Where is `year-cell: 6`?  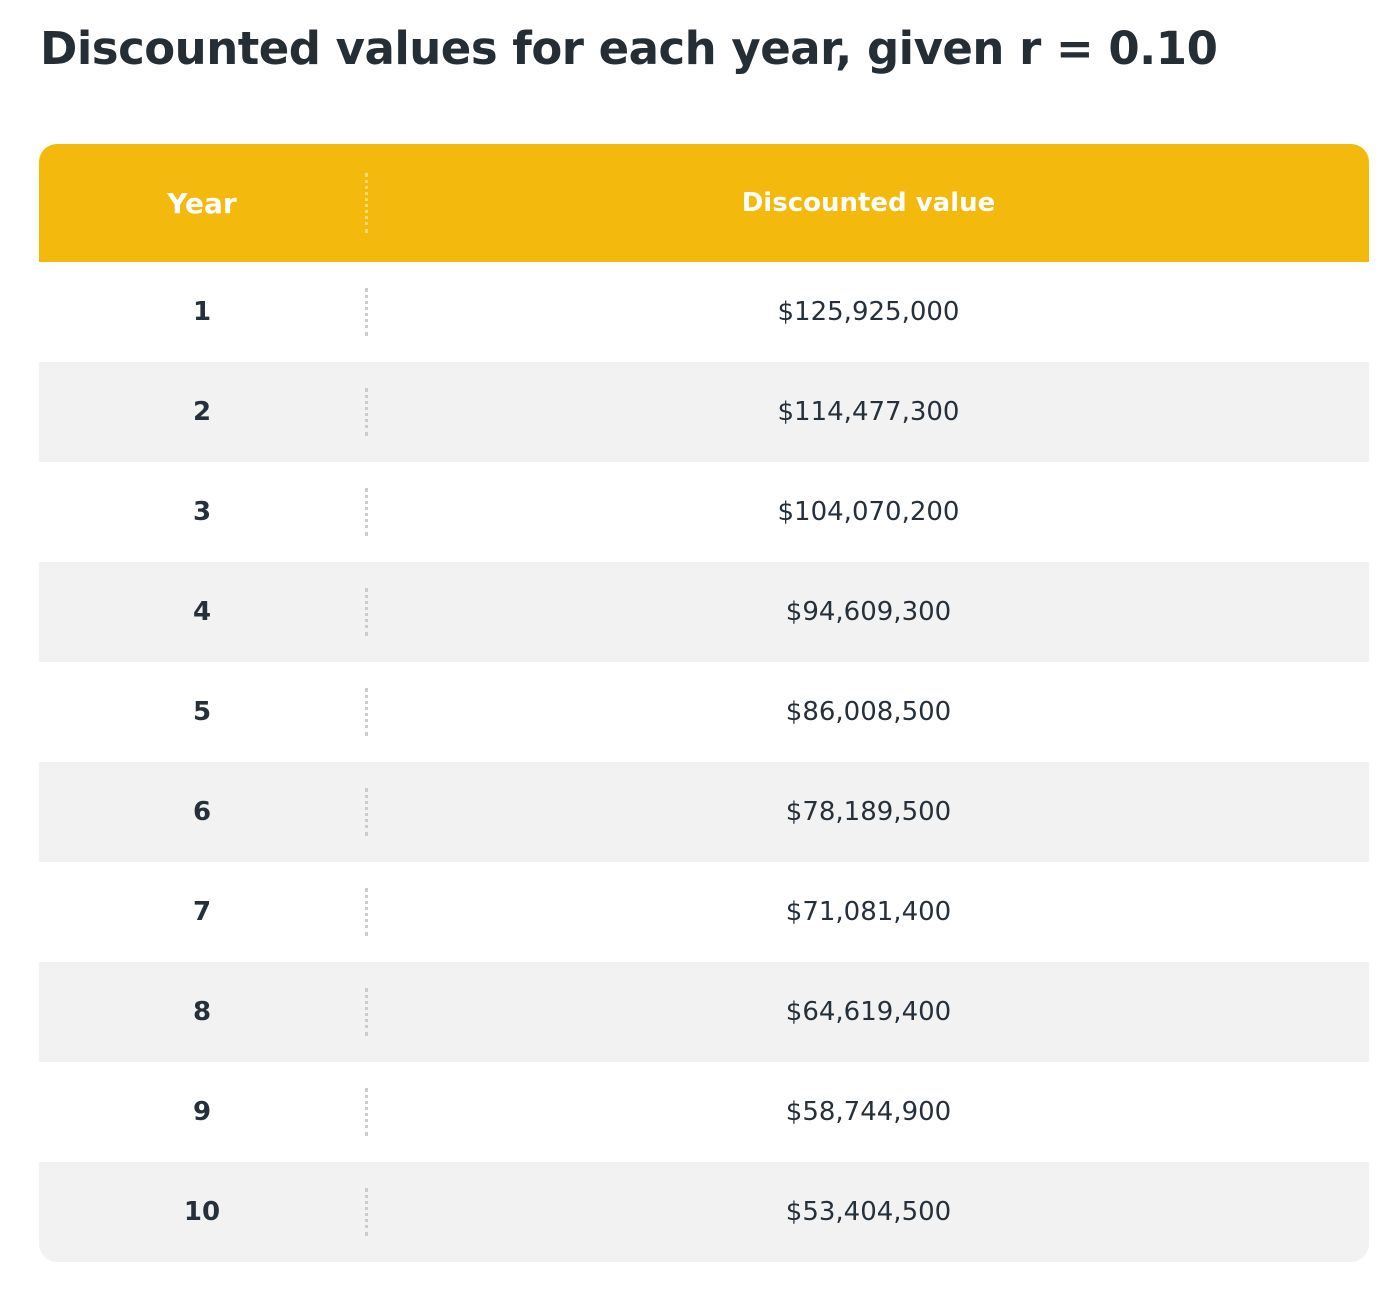 year-cell: 6 is located at coordinates (203, 812).